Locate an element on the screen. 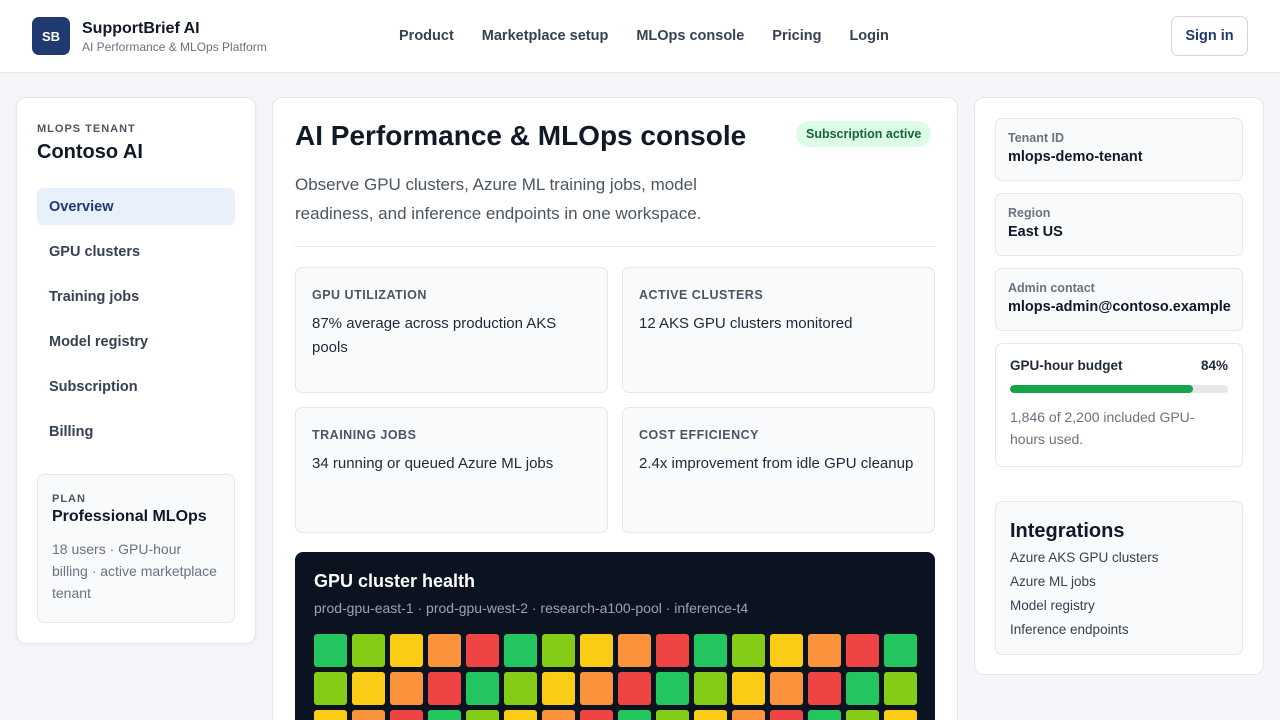 Image resolution: width=1280 pixels, height=720 pixels. budget-progress-track is located at coordinates (1119, 389).